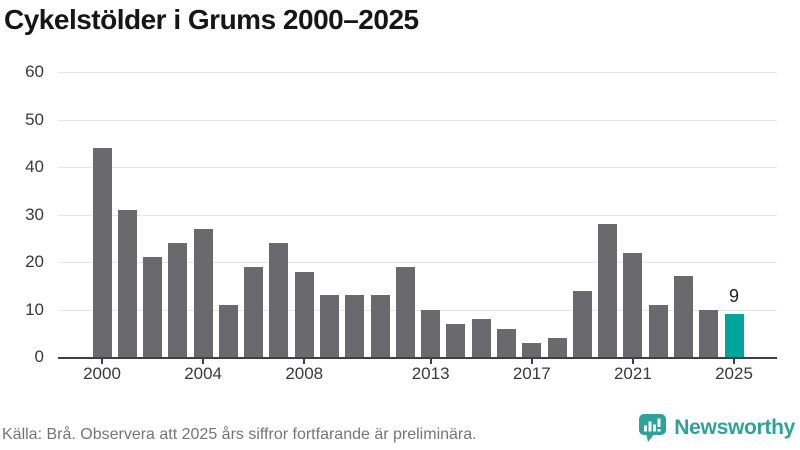 The height and width of the screenshot is (450, 800). What do you see at coordinates (380, 326) in the screenshot?
I see `bar-2011` at bounding box center [380, 326].